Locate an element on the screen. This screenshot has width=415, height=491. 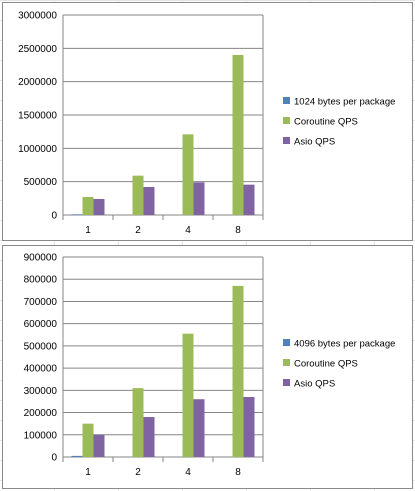
y-tick-label: 1000000 is located at coordinates (37, 149).